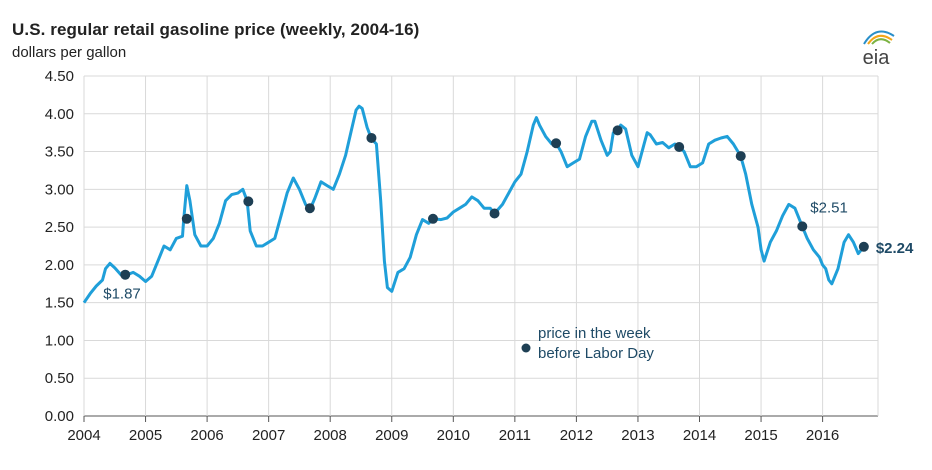  Describe the element at coordinates (699, 435) in the screenshot. I see `x-tick-label: 2014` at that location.